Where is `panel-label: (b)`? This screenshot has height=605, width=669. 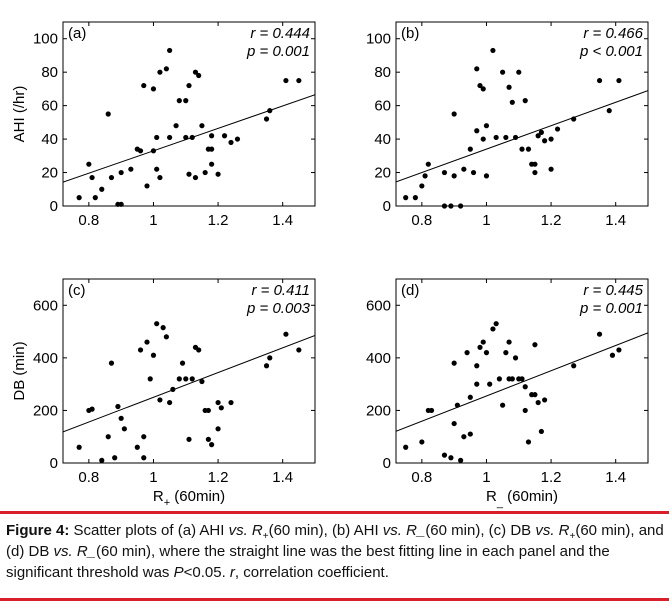
panel-label: (b) is located at coordinates (410, 33).